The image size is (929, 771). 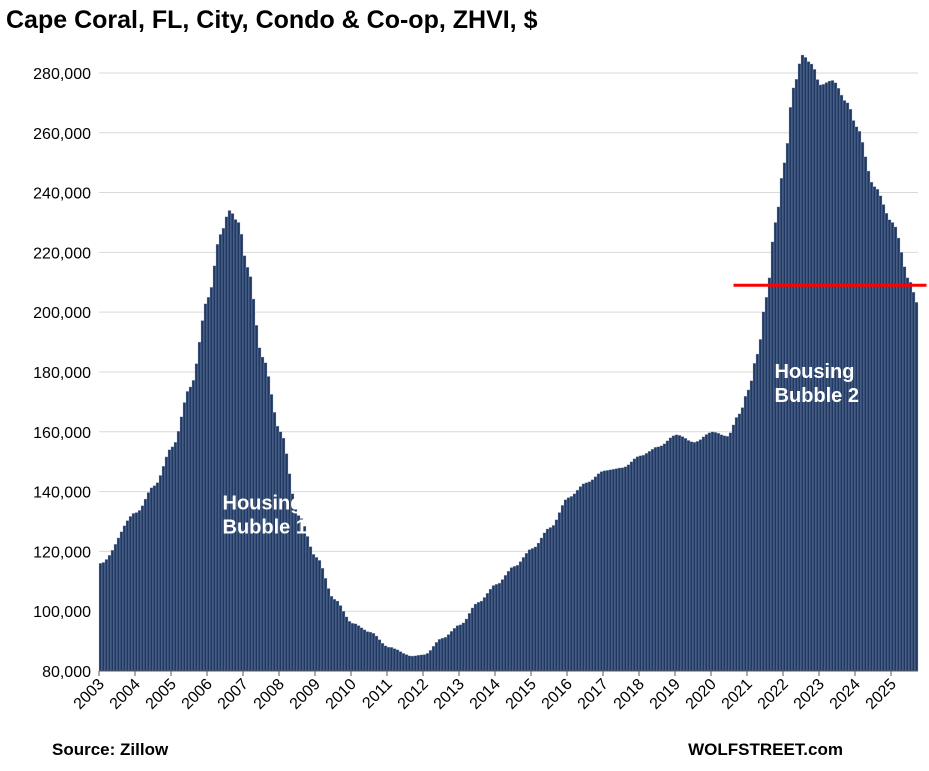 What do you see at coordinates (110, 749) in the screenshot?
I see `source-label: Source: Zillow` at bounding box center [110, 749].